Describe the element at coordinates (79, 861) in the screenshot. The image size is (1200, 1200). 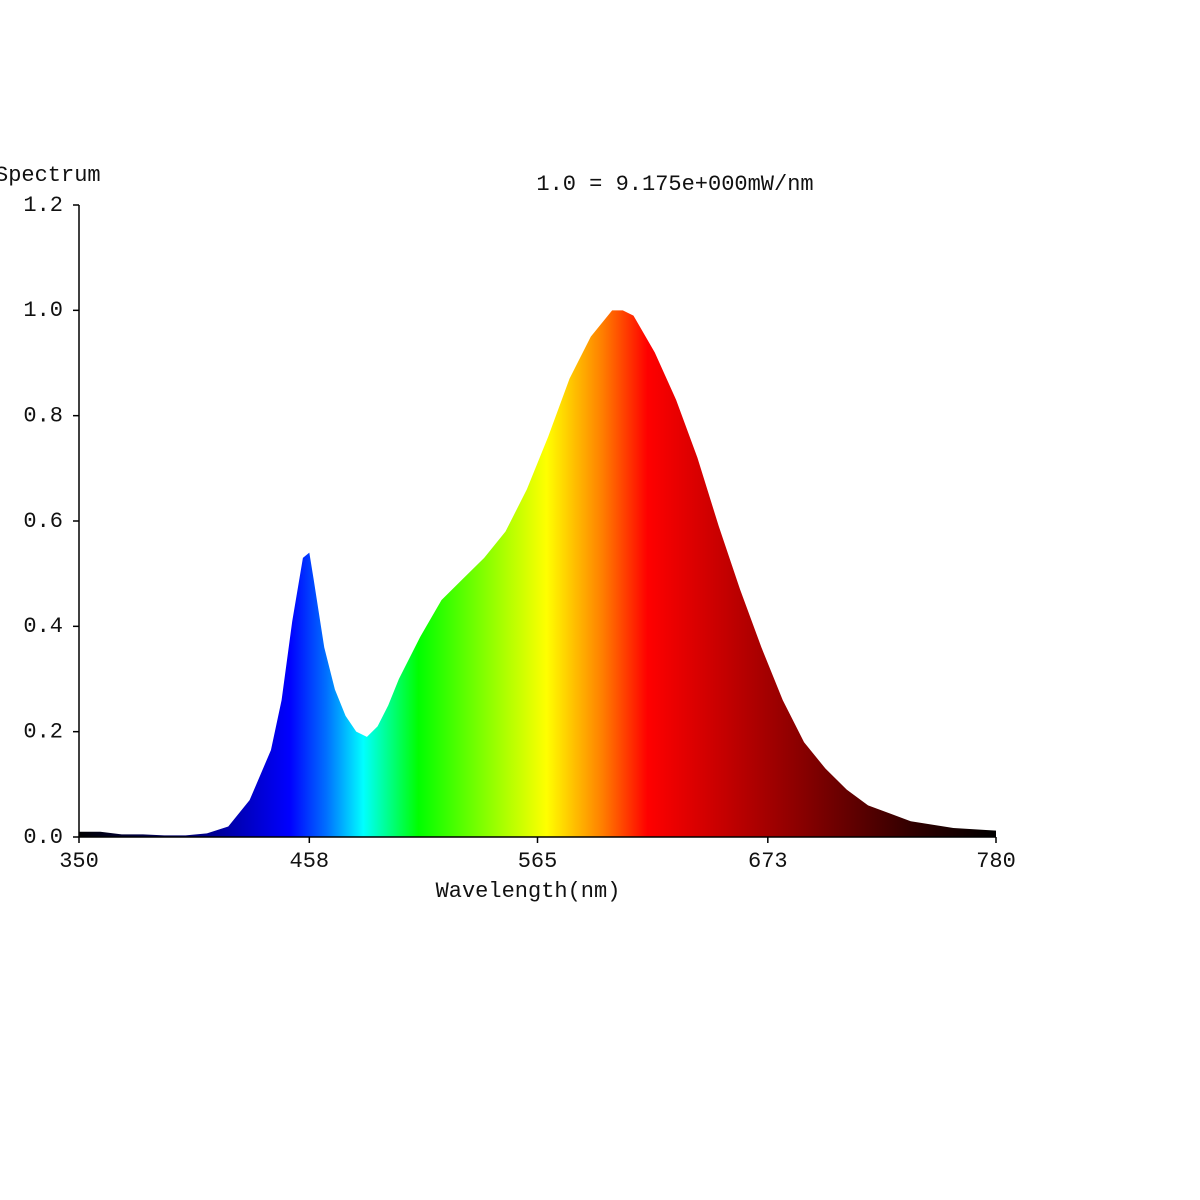
I see `x-tick-label: 350` at that location.